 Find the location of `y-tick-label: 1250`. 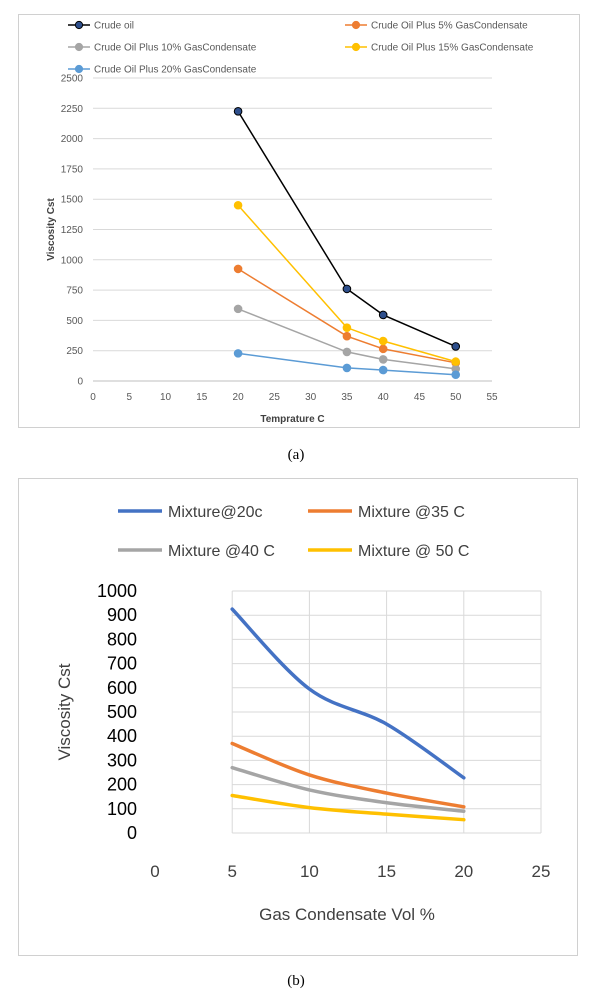

y-tick-label: 1250 is located at coordinates (72, 230).